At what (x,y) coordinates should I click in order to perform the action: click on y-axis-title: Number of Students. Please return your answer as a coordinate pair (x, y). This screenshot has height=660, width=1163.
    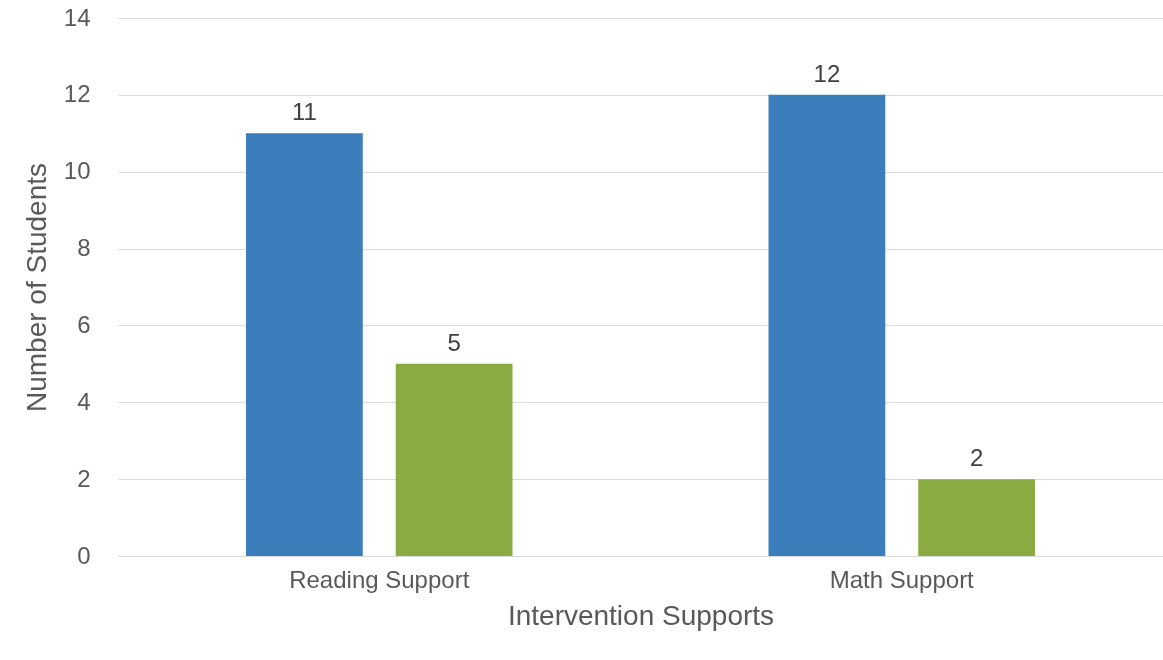
    Looking at the image, I should click on (36, 287).